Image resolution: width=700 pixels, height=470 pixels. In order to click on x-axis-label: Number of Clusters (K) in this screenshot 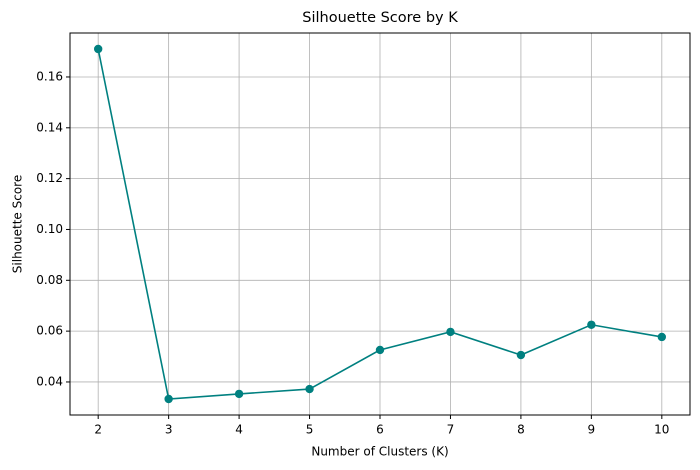, I will do `click(379, 452)`.